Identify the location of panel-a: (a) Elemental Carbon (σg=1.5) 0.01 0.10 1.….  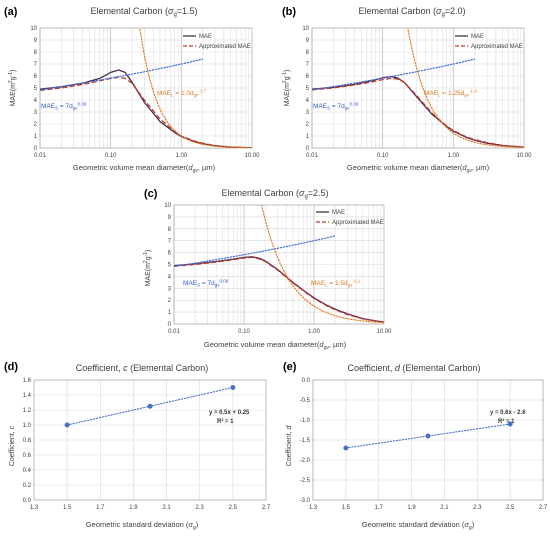
(132, 90).